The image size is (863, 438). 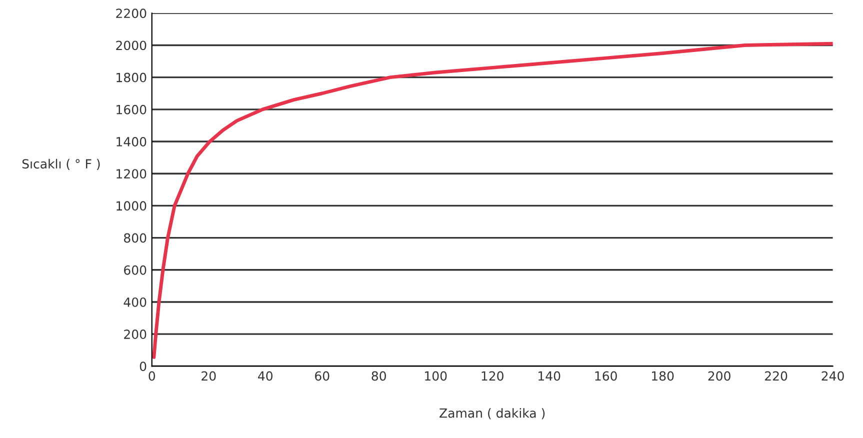 What do you see at coordinates (135, 302) in the screenshot?
I see `y-tick-label: 400` at bounding box center [135, 302].